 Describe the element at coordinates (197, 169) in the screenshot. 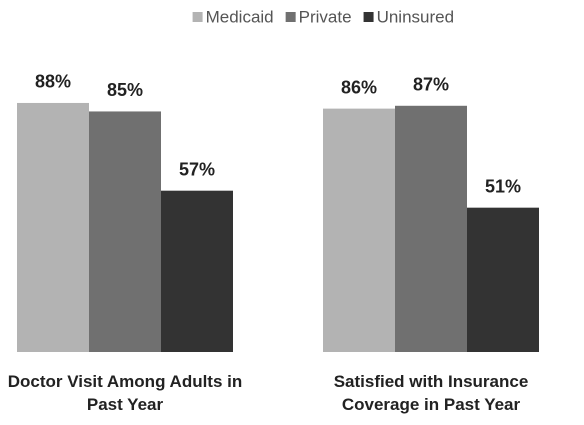

I see `value-label: 57%` at that location.